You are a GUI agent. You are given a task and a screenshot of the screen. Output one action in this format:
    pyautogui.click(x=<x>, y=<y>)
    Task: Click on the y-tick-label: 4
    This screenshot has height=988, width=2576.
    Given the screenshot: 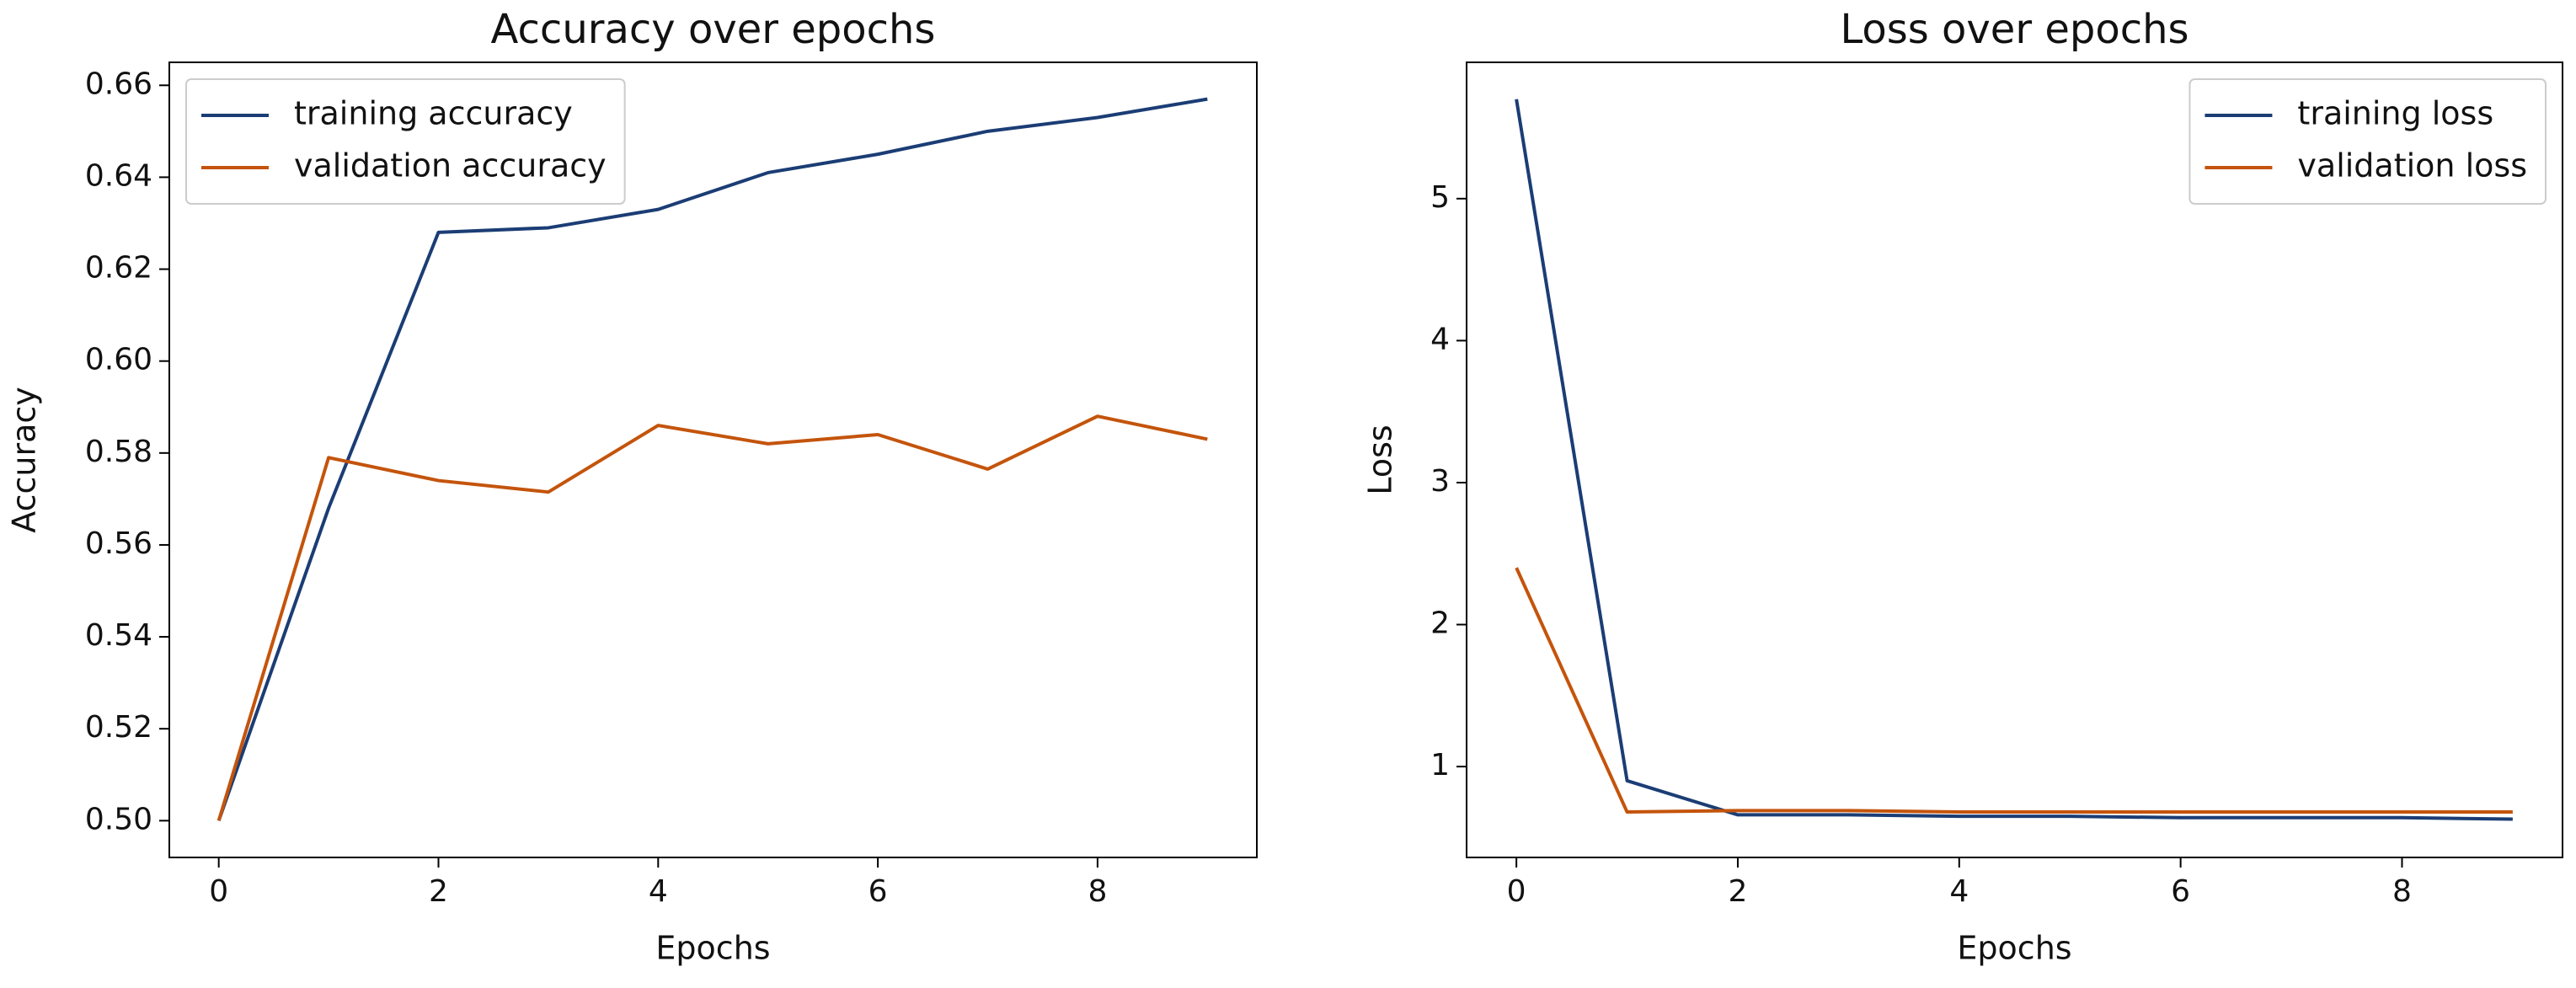 What is the action you would take?
    pyautogui.click(x=1440, y=339)
    